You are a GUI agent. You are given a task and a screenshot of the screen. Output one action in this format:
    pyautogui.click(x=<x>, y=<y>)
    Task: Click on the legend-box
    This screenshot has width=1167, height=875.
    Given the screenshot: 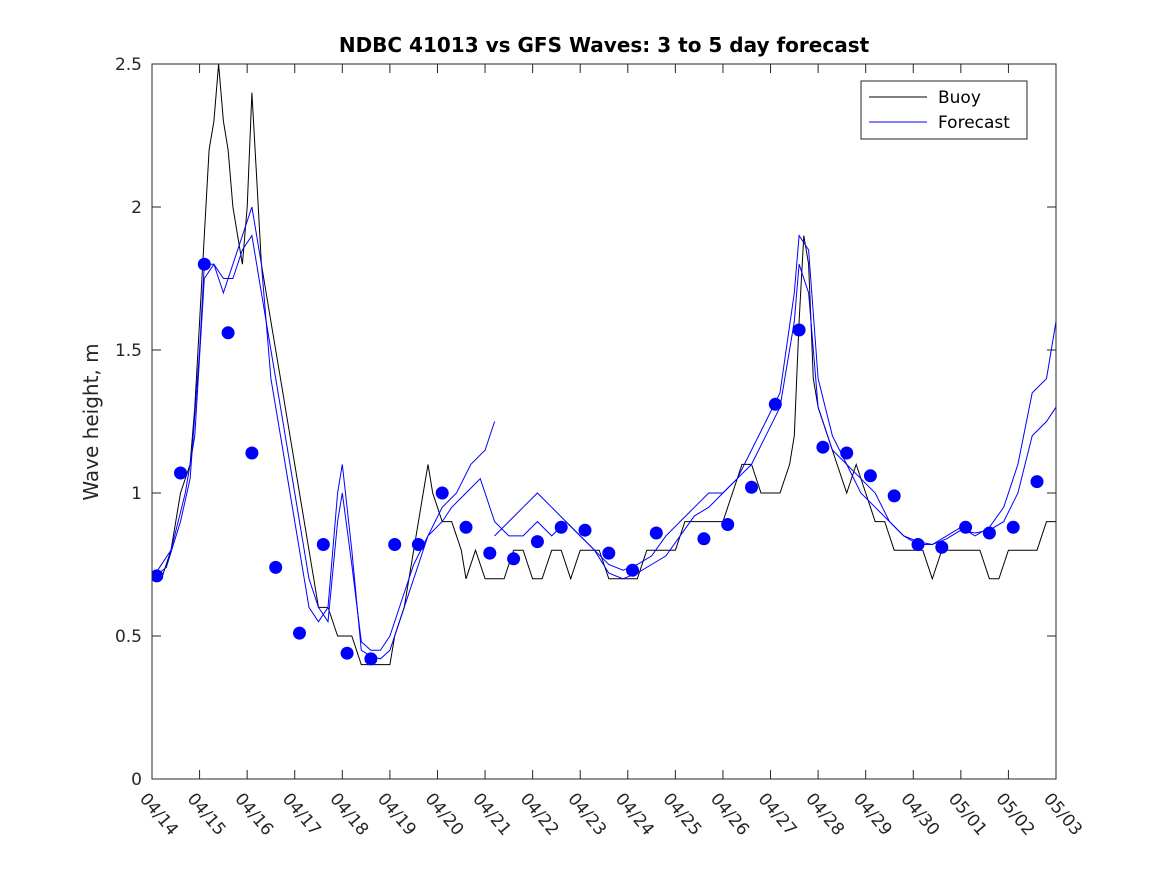 What is the action you would take?
    pyautogui.click(x=944, y=110)
    